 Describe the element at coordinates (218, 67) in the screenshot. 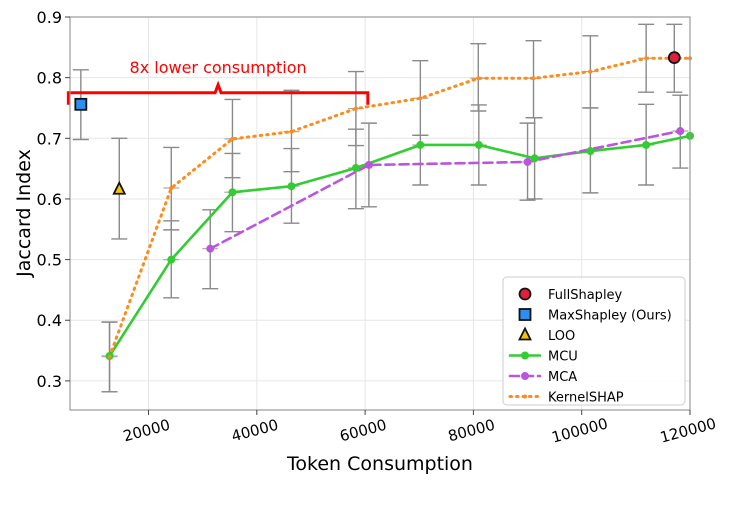

I see `annotation-text: 8x lower consumption` at that location.